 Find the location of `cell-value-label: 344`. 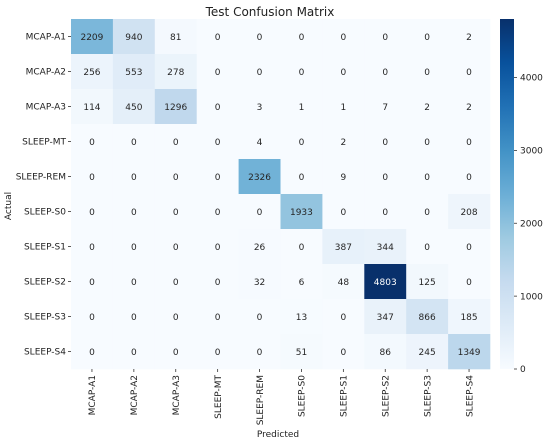

cell-value-label: 344 is located at coordinates (385, 248).